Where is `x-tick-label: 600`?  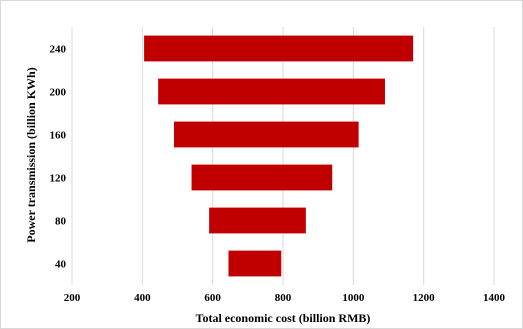 x-tick-label: 600 is located at coordinates (212, 298).